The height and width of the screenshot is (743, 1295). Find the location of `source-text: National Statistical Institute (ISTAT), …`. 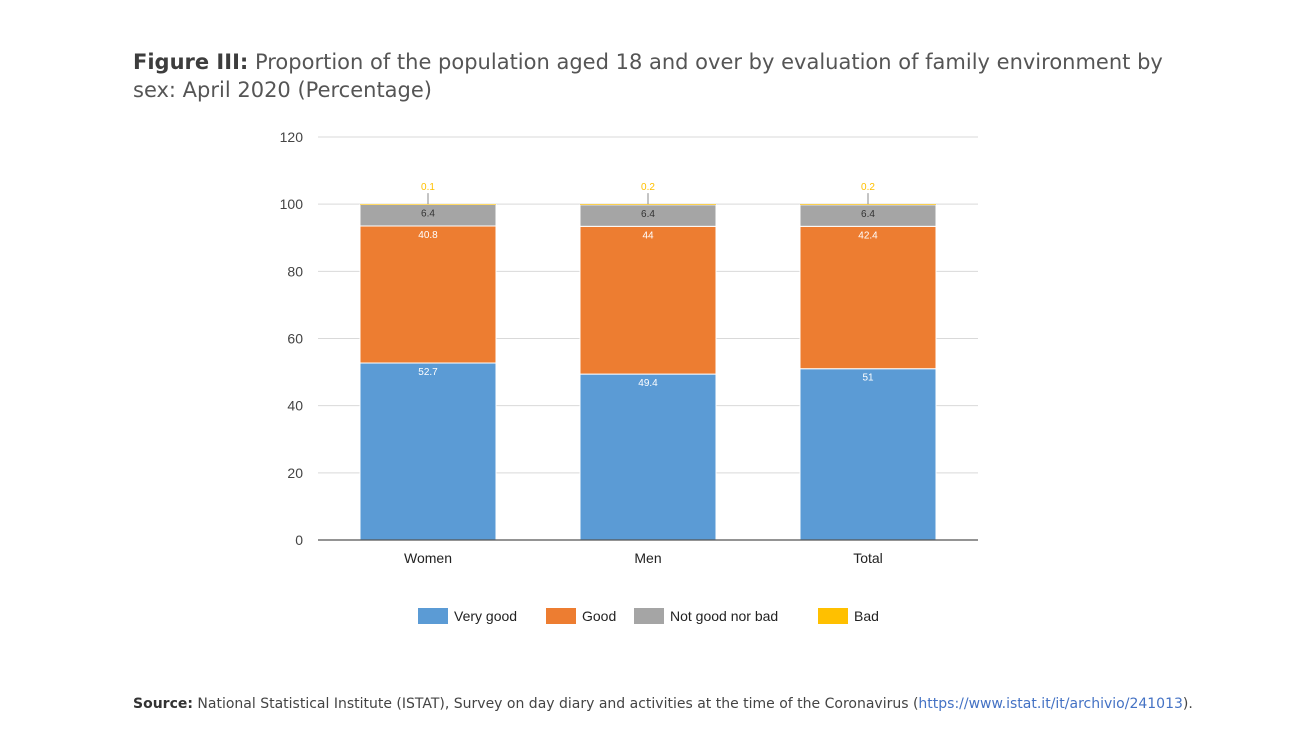

source-text: National Statistical Institute (ISTAT), … is located at coordinates (558, 704).